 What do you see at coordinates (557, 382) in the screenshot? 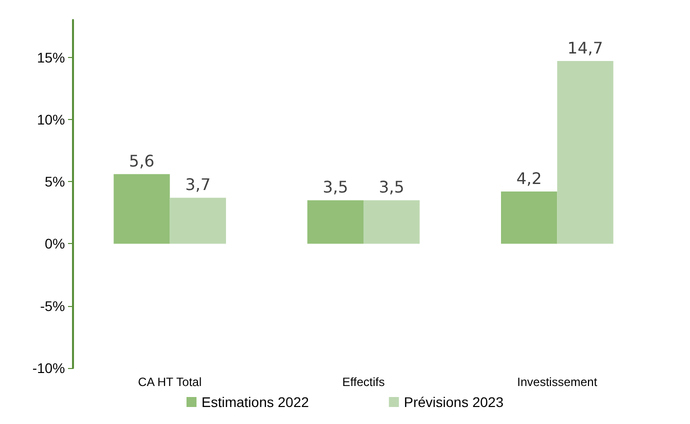
I see `x-tick-label: Investissement` at bounding box center [557, 382].